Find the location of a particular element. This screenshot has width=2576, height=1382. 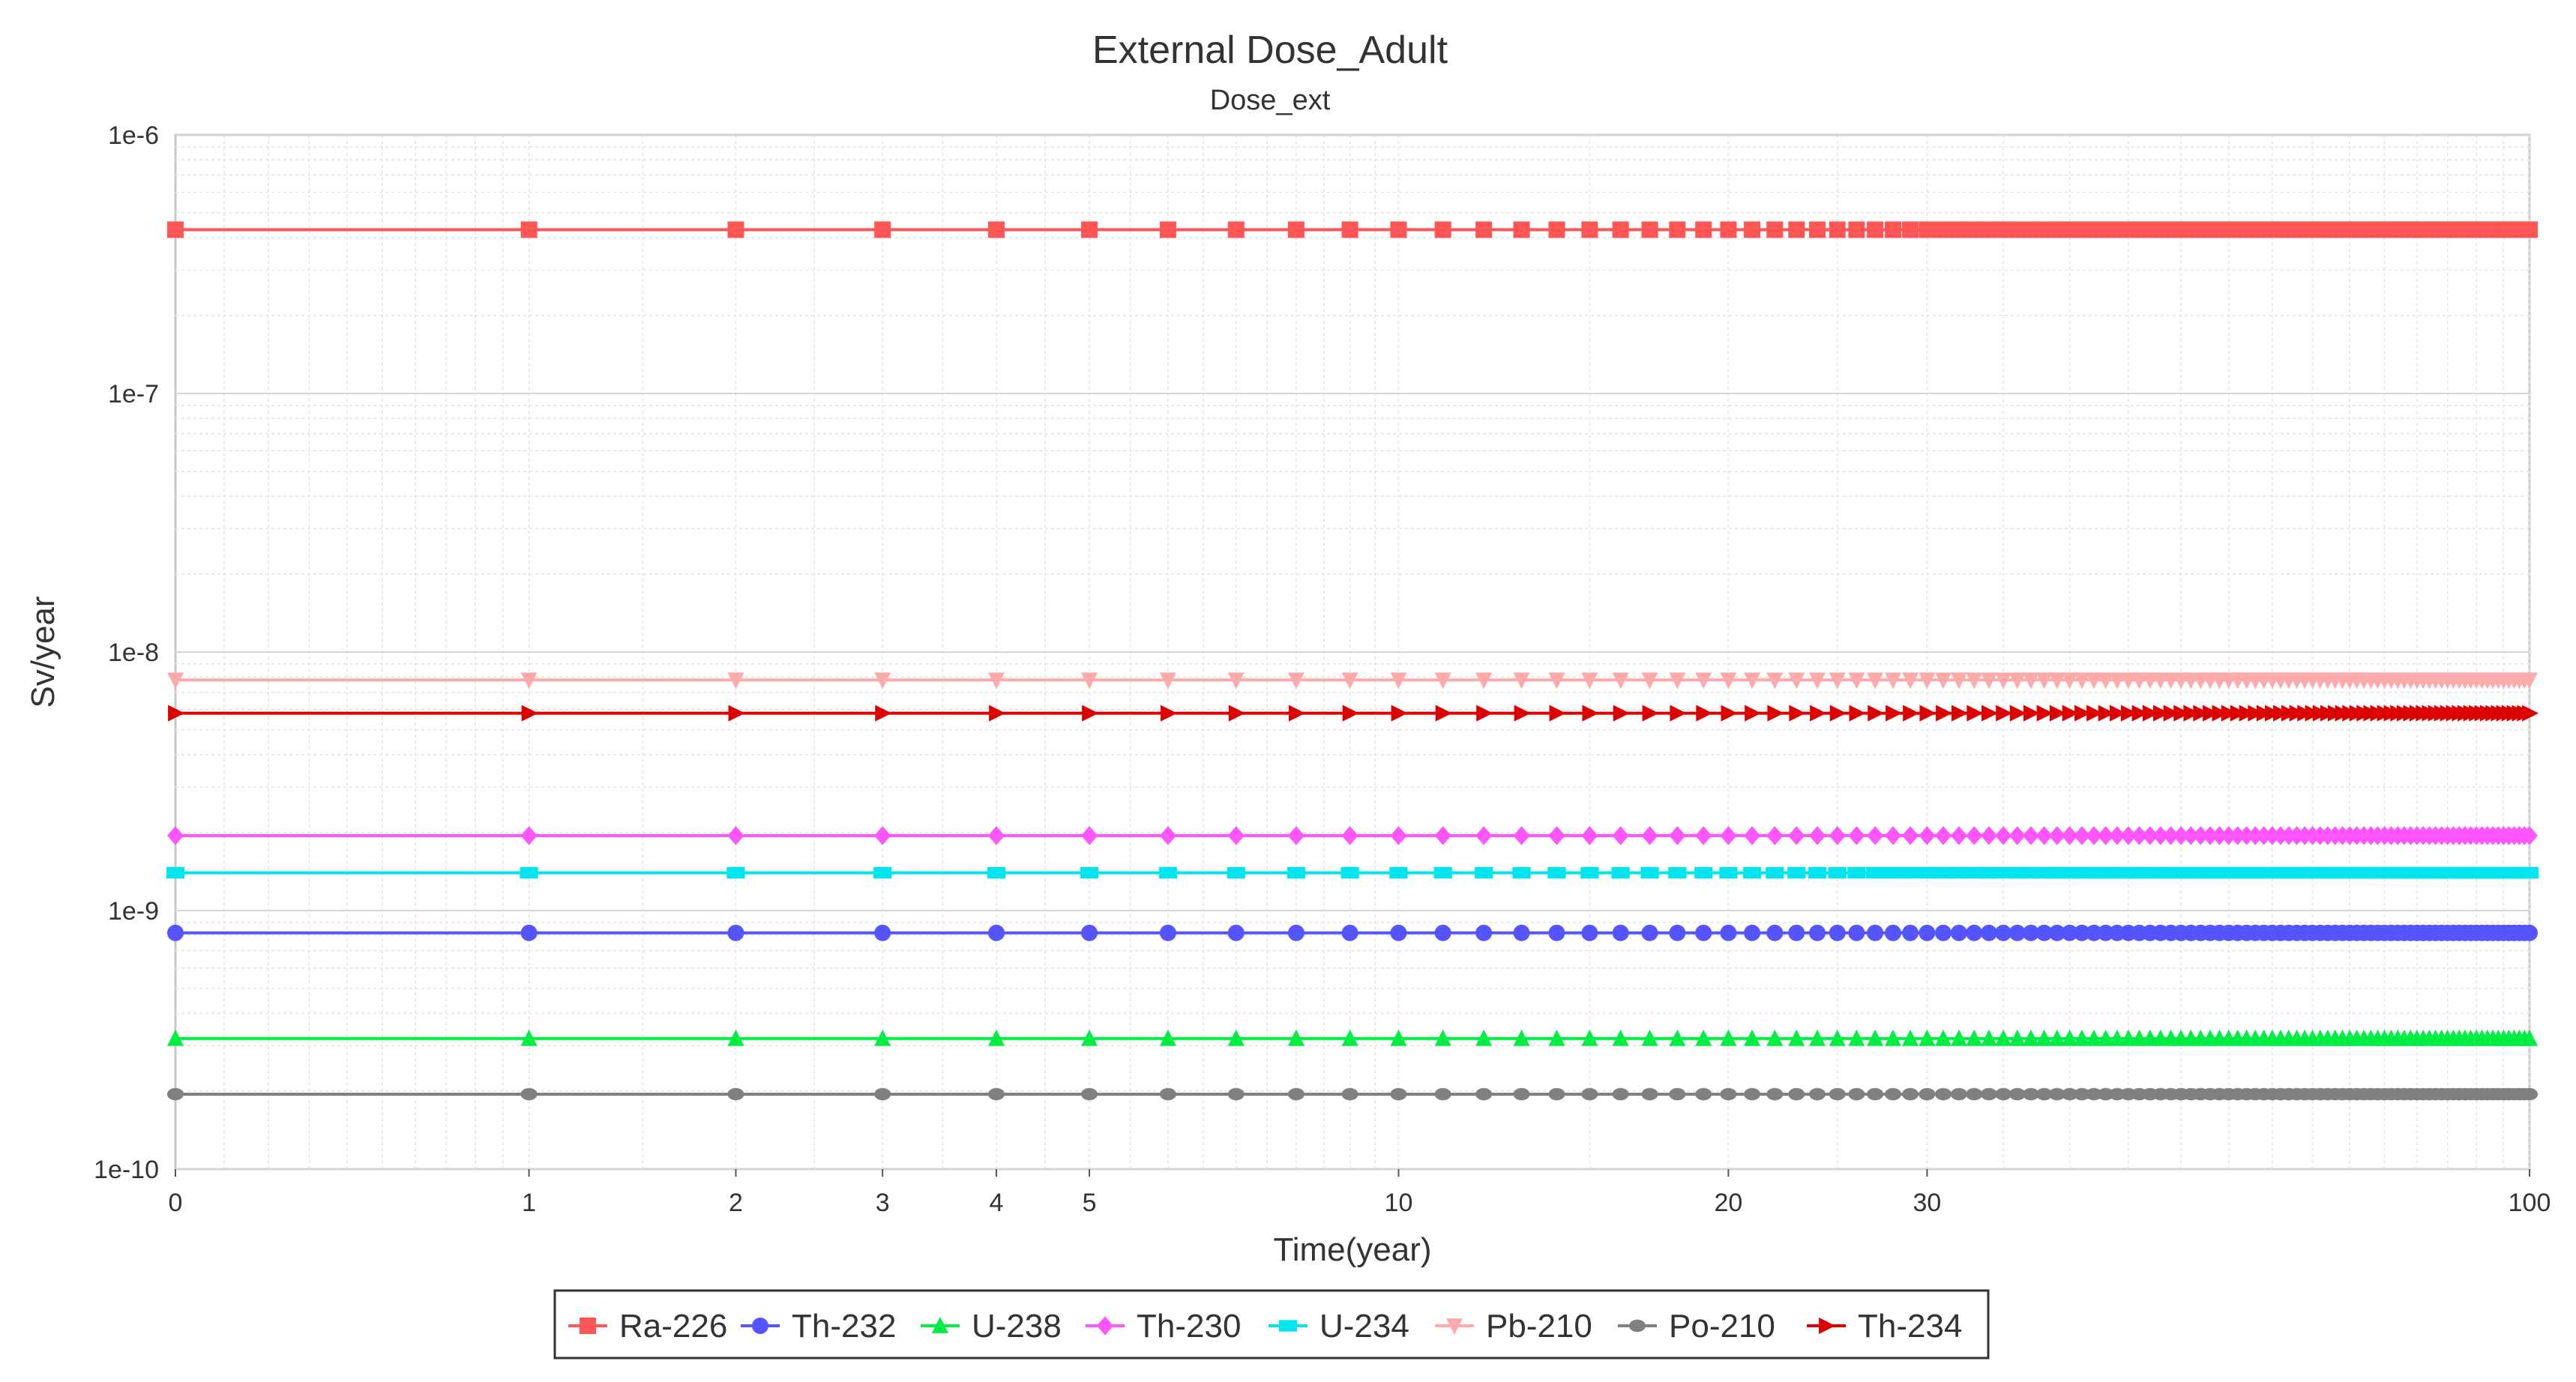

x-tick-label: 30 is located at coordinates (1927, 1203).